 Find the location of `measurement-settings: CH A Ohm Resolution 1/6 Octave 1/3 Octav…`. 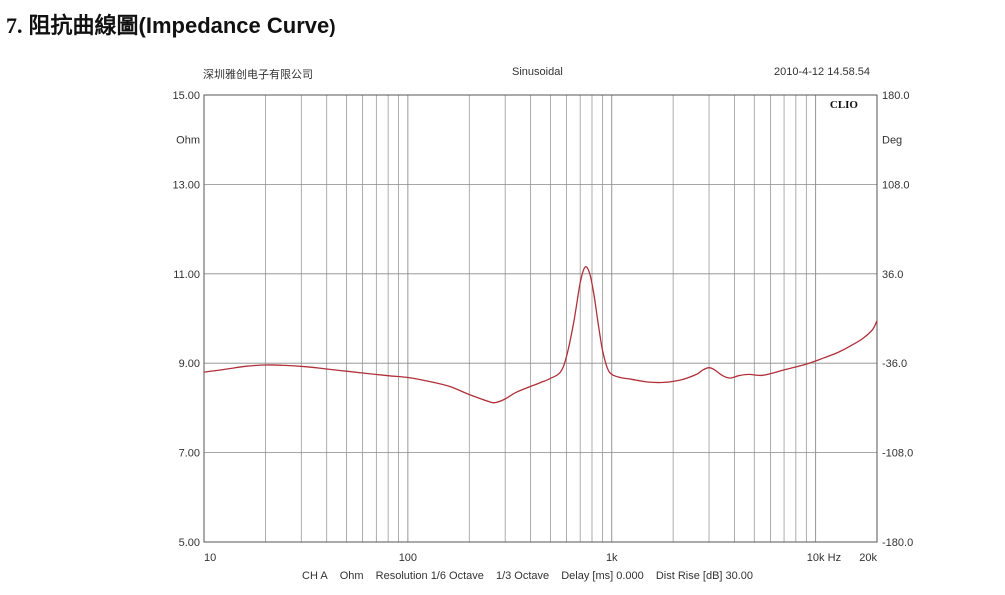

measurement-settings: CH A Ohm Resolution 1/6 Octave 1/3 Octav… is located at coordinates (532, 576).